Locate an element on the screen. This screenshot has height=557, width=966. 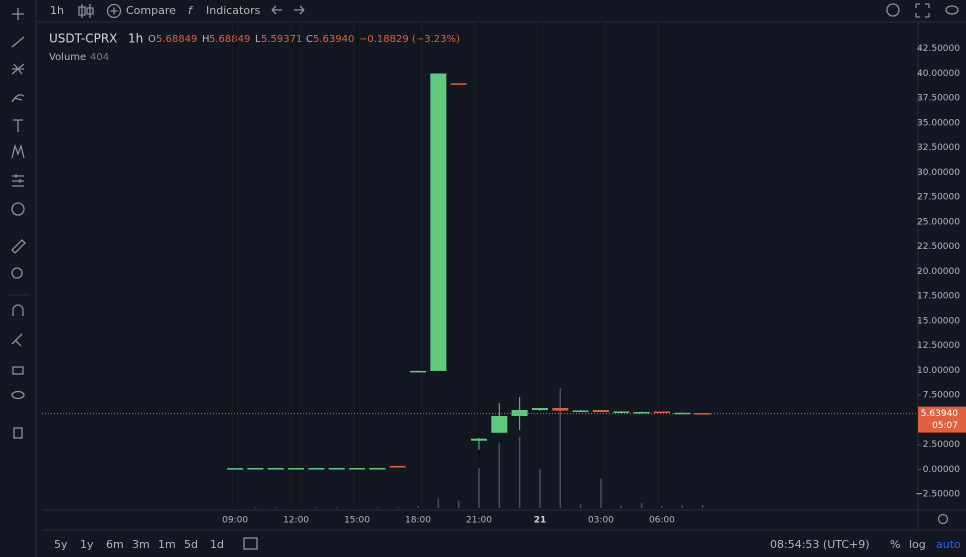
y-tick-label: 7.50000 is located at coordinates (941, 396).